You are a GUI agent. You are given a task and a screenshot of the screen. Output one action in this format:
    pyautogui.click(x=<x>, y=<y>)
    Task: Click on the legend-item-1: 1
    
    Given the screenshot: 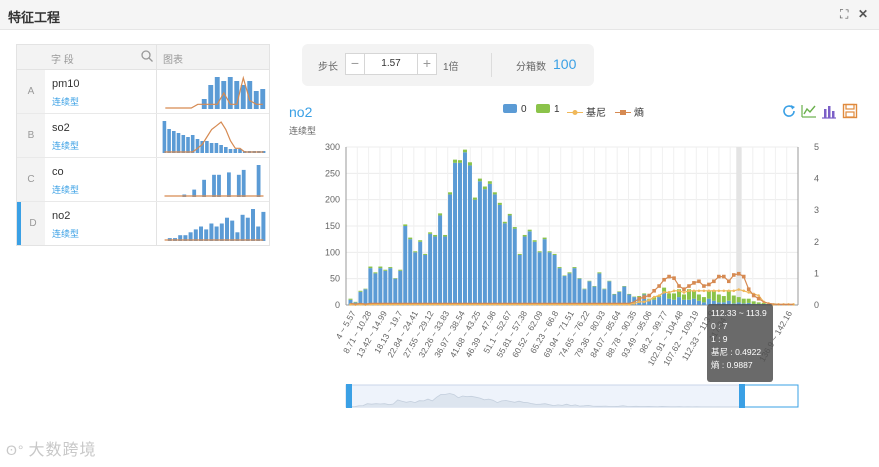 What is the action you would take?
    pyautogui.click(x=548, y=109)
    